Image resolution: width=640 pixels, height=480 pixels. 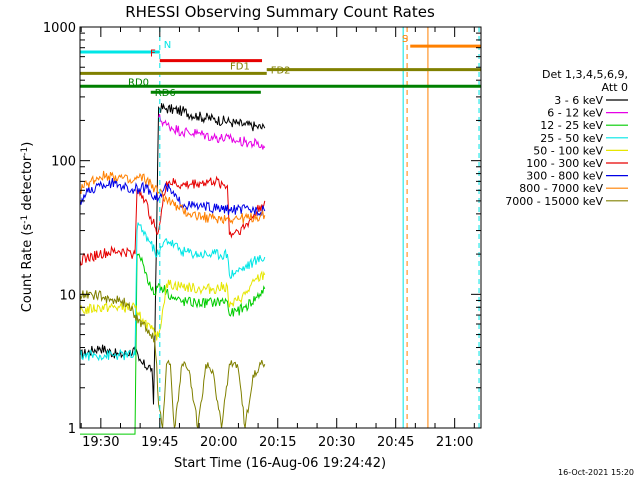 What do you see at coordinates (159, 442) in the screenshot?
I see `x-tick-label: 19:45` at bounding box center [159, 442].